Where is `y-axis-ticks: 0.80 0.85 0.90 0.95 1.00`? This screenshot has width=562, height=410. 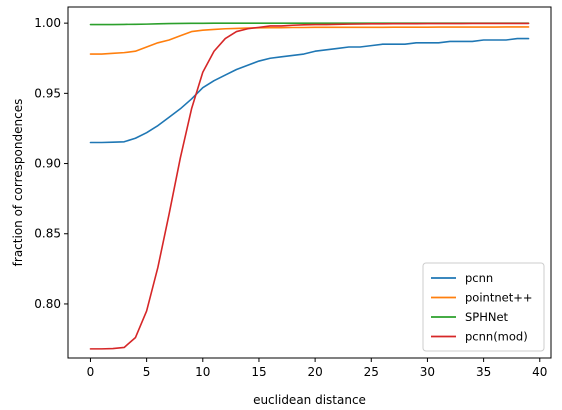
y-axis-ticks: 0.80 0.85 0.90 0.95 1.00 is located at coordinates (51, 163).